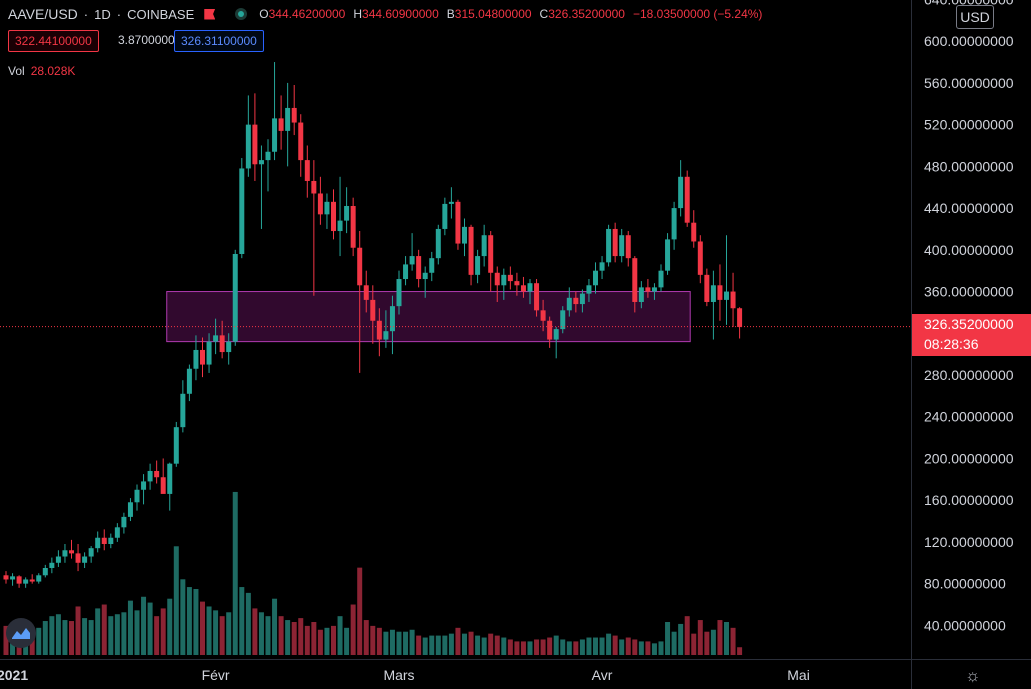 This screenshot has height=689, width=1031. What do you see at coordinates (53, 41) in the screenshot?
I see `sell-price-button: 322.44100000` at bounding box center [53, 41].